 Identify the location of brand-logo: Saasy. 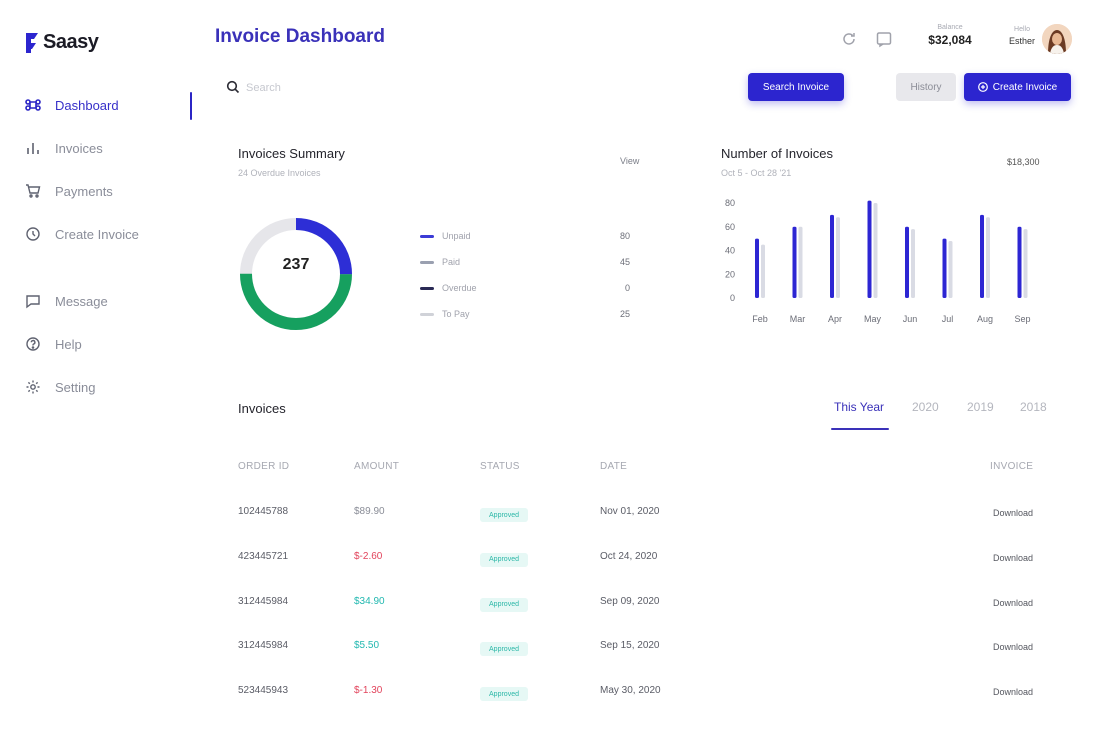
(62, 42).